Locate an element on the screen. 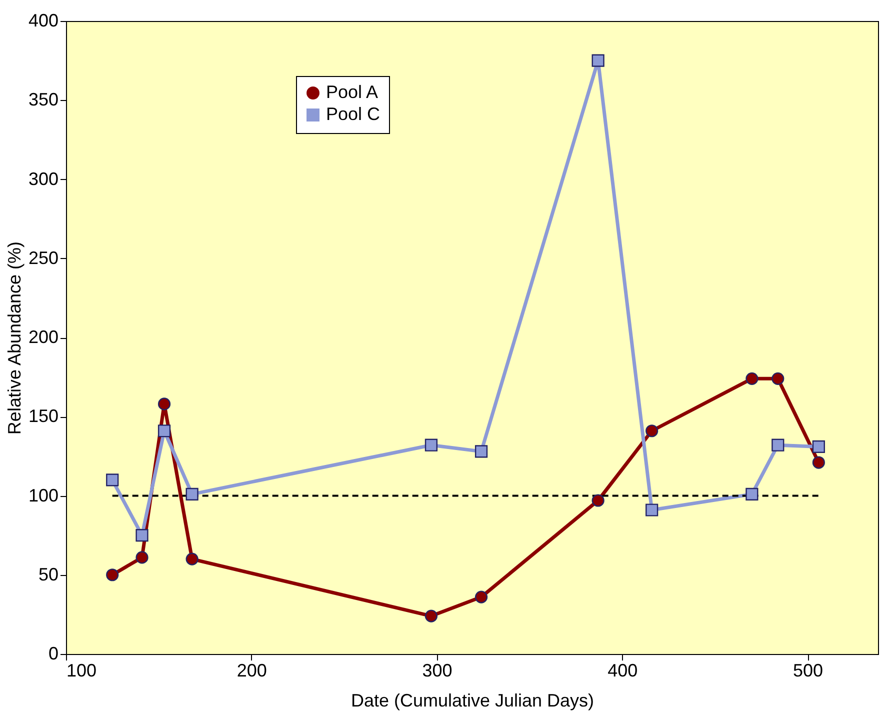  x-tick-label: 300 is located at coordinates (437, 670).